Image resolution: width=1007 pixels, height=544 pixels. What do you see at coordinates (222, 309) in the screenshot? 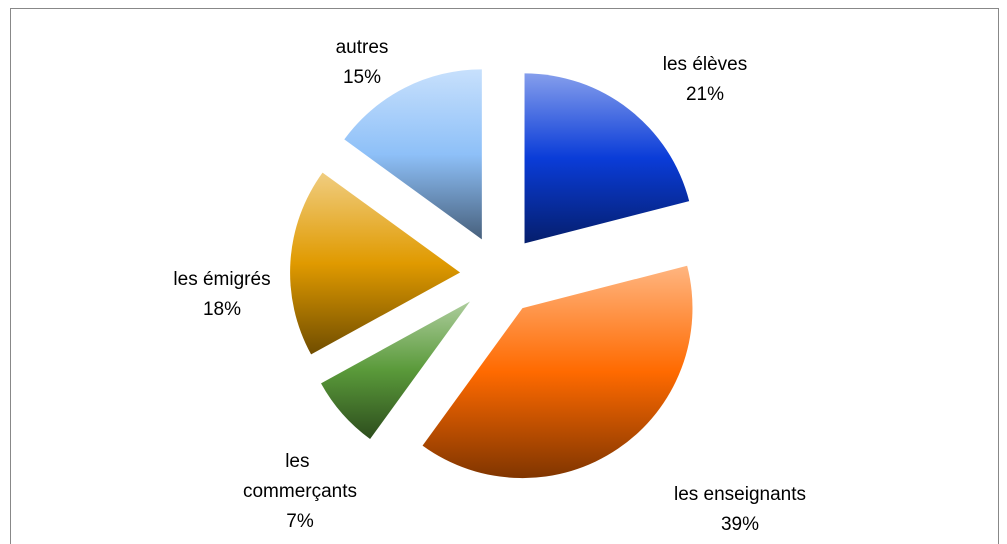
I see `value-label: 18%` at bounding box center [222, 309].